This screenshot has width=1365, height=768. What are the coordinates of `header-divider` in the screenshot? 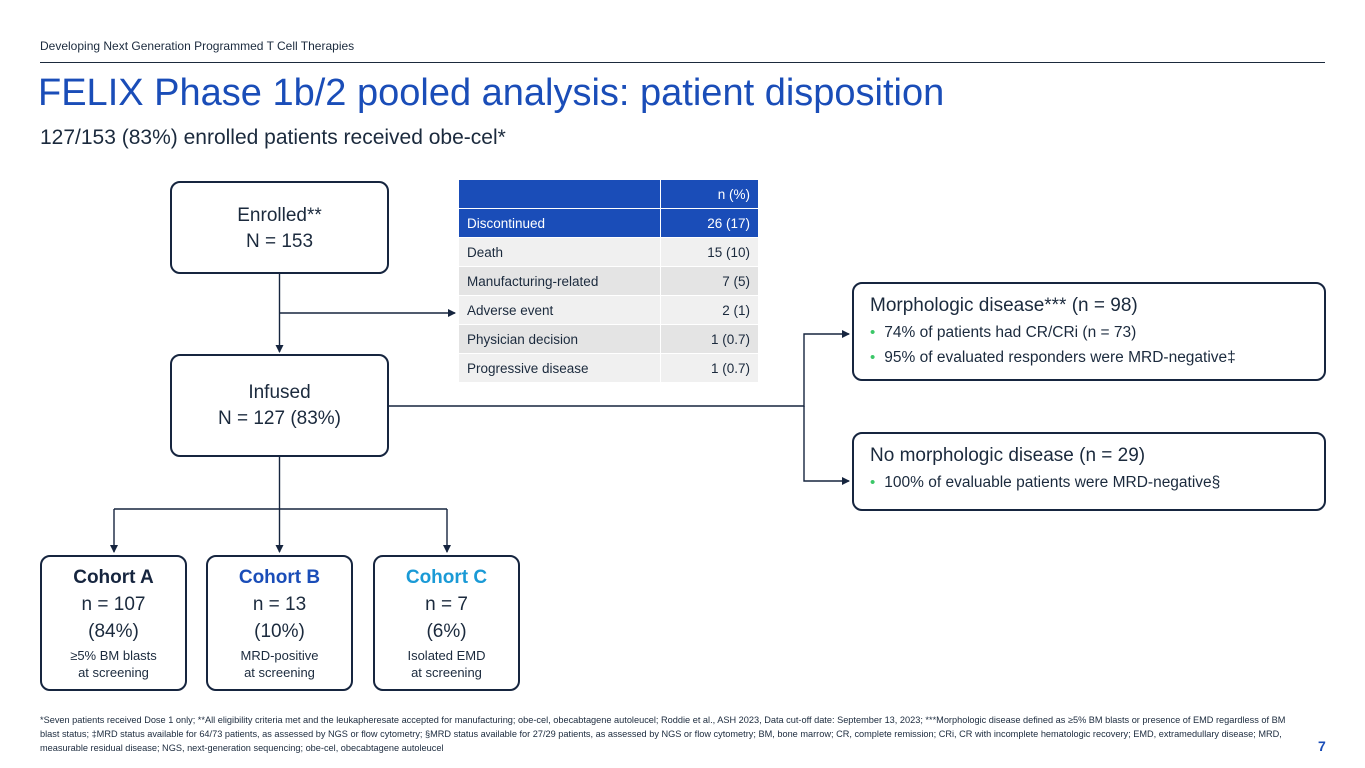 It's located at (682, 62).